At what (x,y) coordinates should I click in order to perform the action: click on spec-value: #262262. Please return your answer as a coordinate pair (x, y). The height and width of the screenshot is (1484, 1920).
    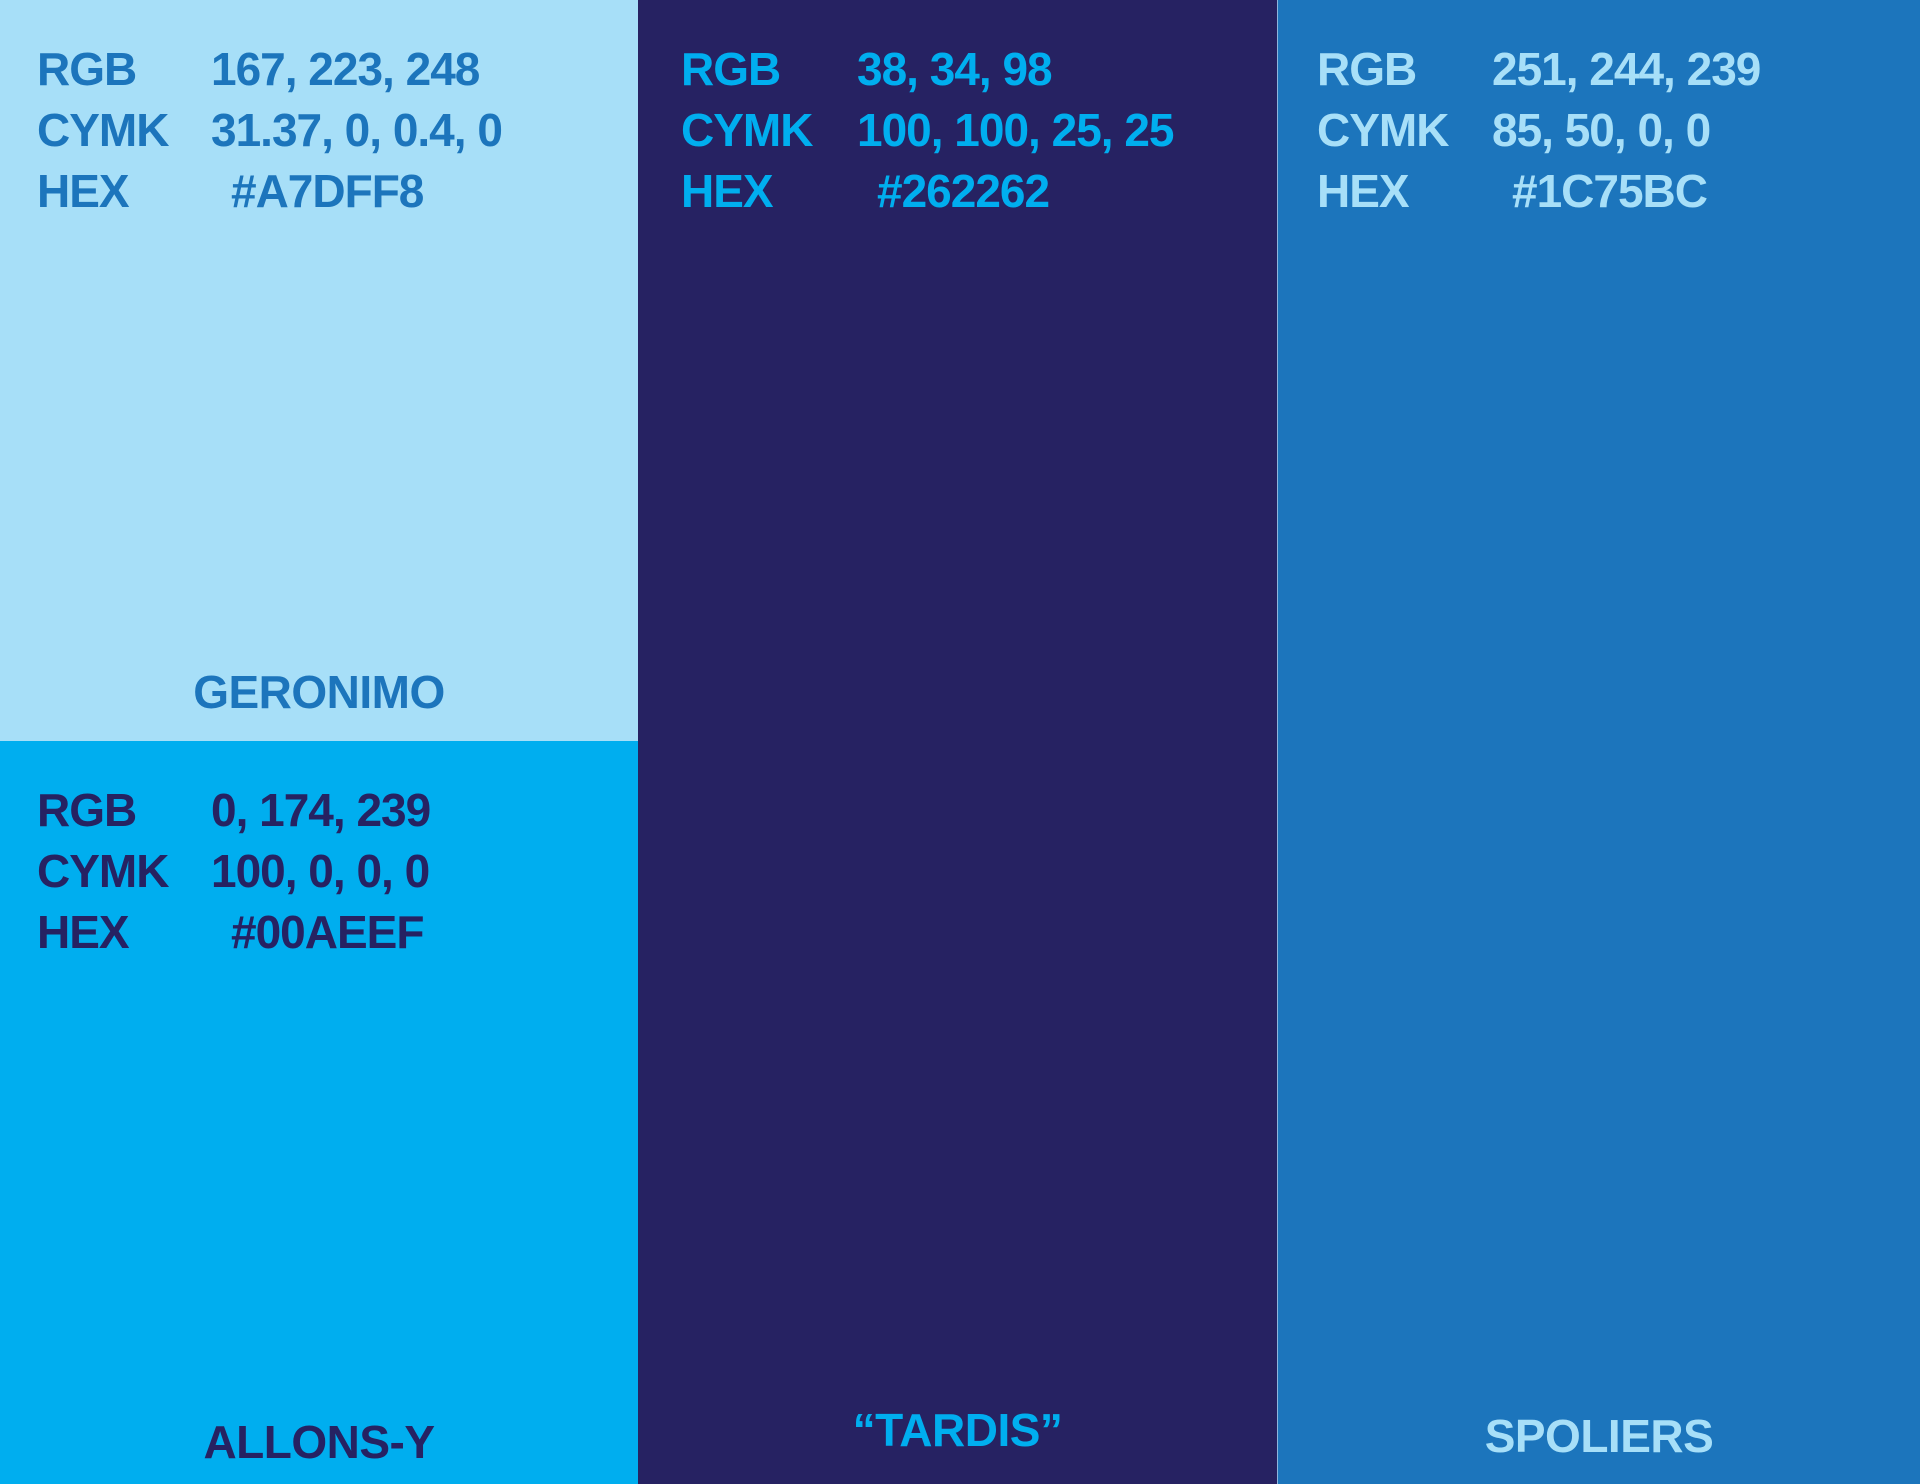
    Looking at the image, I should click on (963, 191).